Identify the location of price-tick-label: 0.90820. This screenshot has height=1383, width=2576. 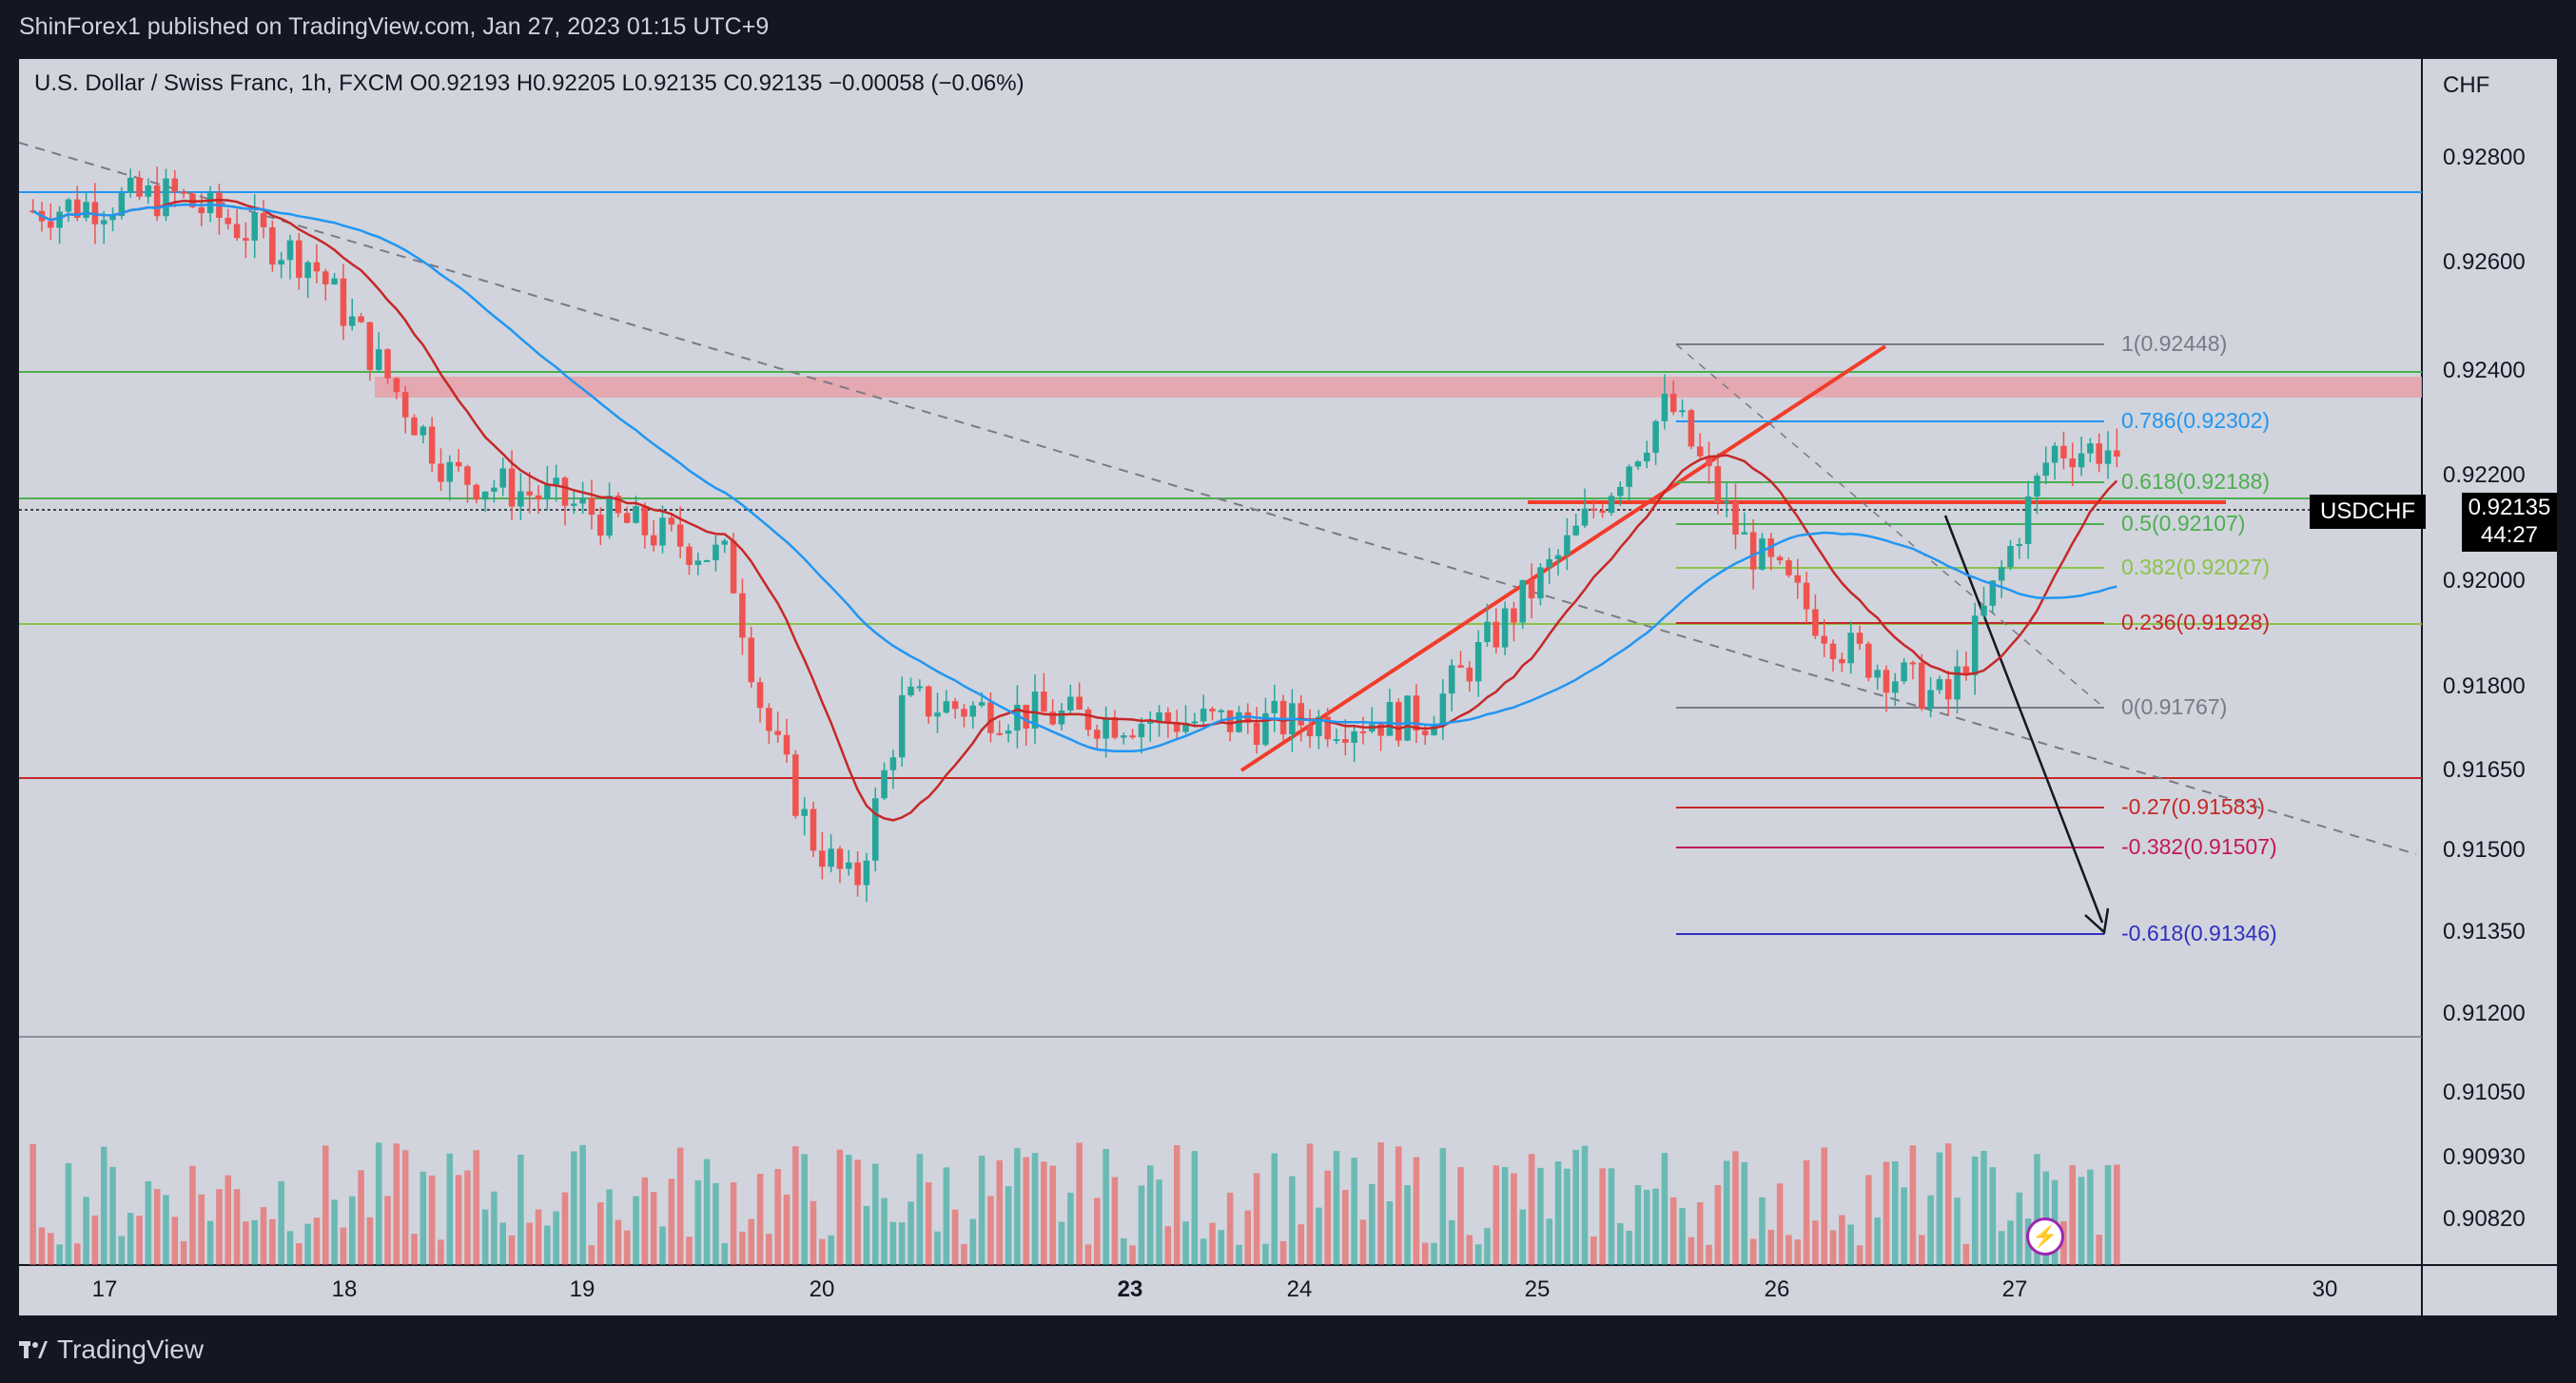
(2484, 1219).